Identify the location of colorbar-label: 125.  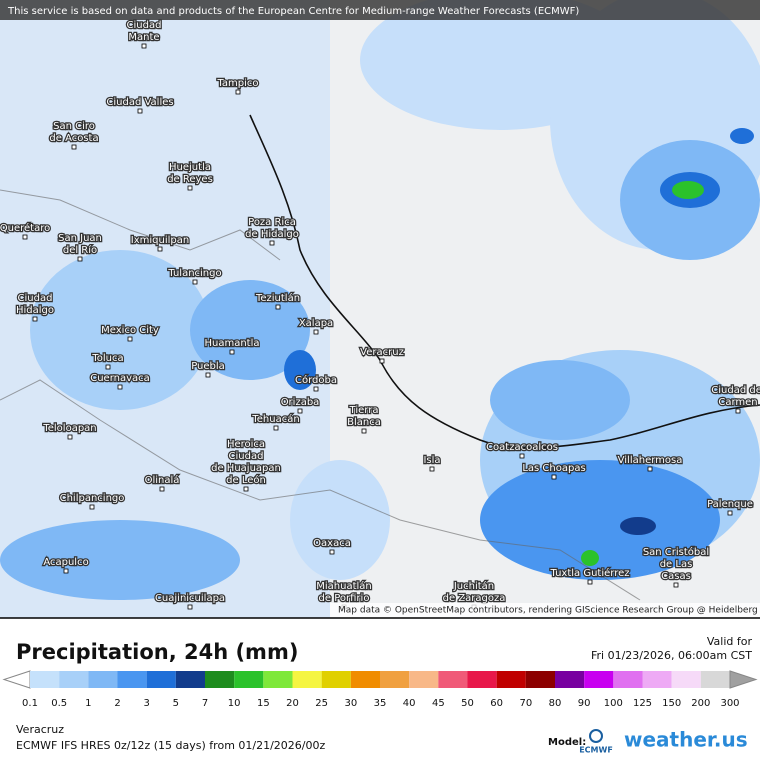
(642, 703).